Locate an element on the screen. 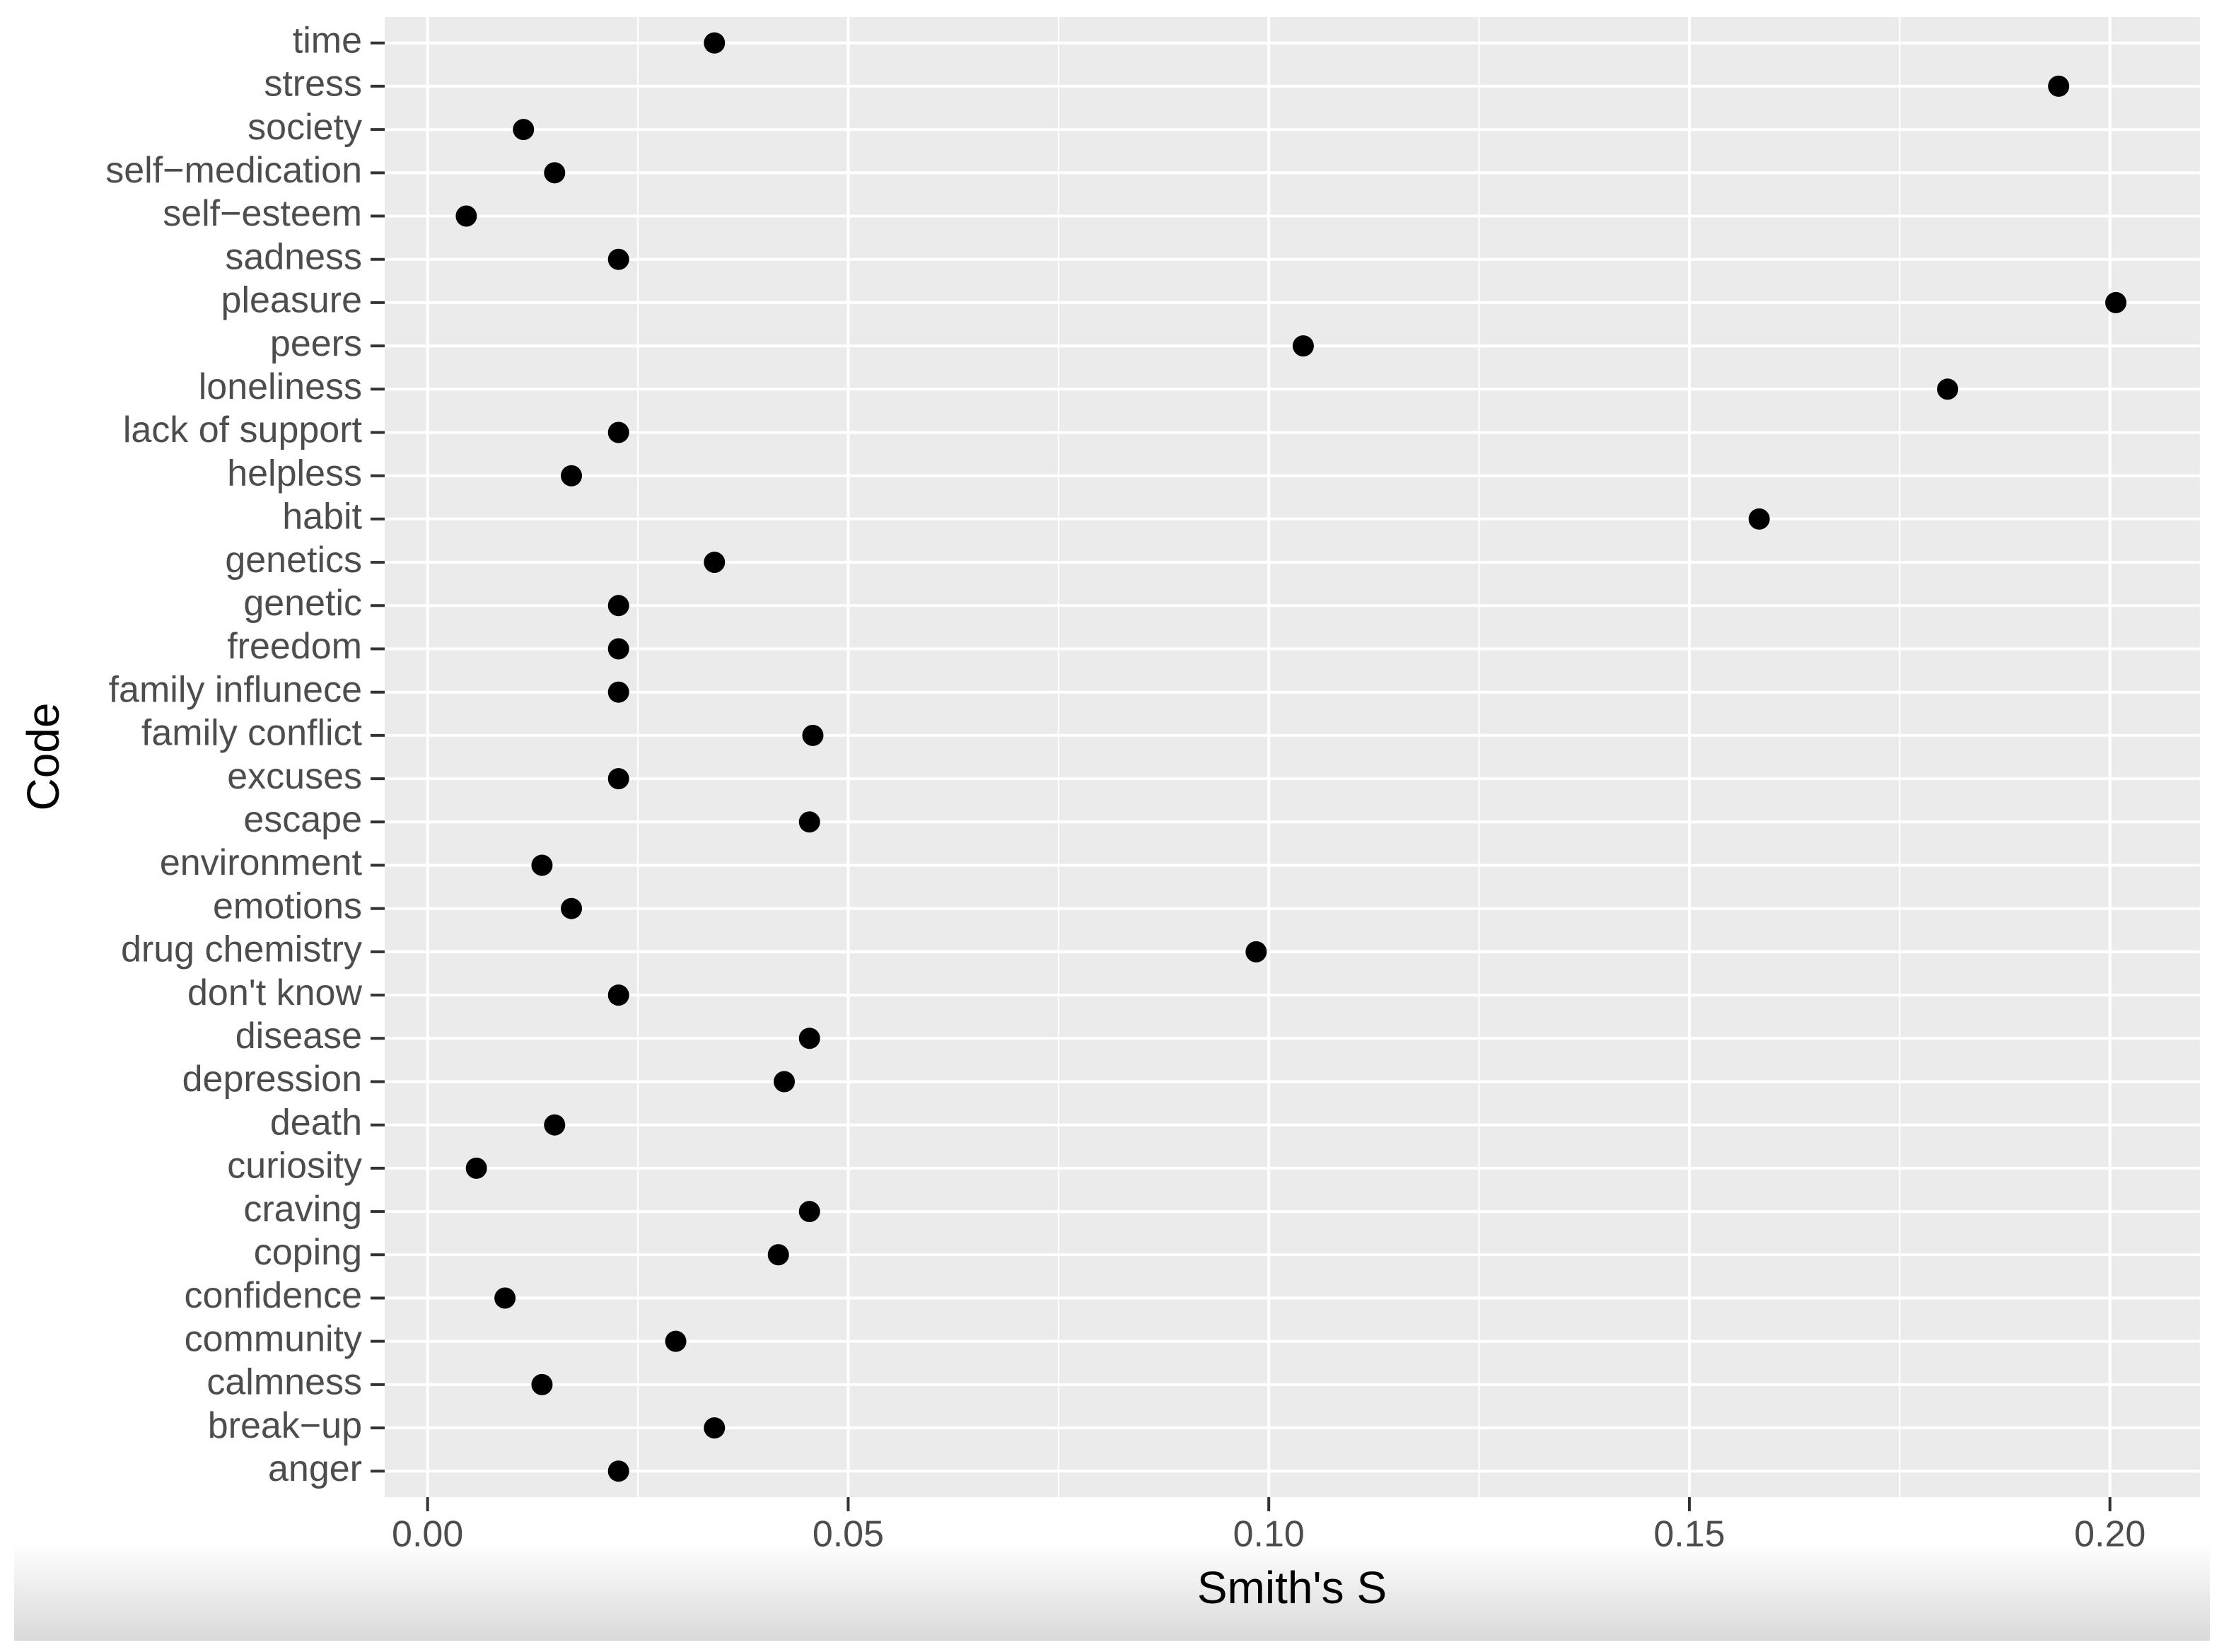  bottom-fade is located at coordinates (1112, 1592).